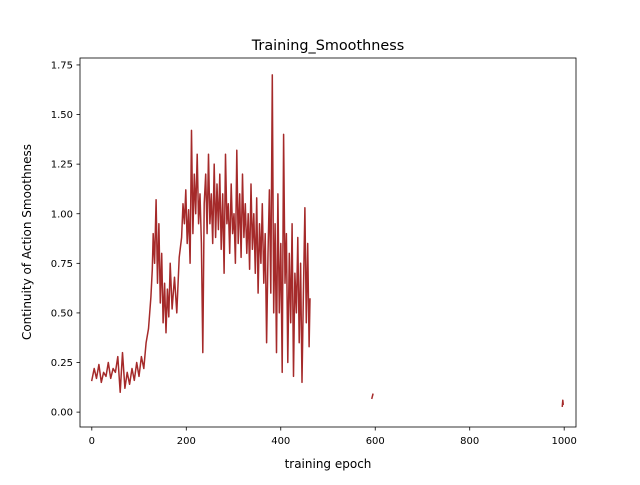 The width and height of the screenshot is (640, 485). I want to click on y-tick-label: 1.50, so click(62, 115).